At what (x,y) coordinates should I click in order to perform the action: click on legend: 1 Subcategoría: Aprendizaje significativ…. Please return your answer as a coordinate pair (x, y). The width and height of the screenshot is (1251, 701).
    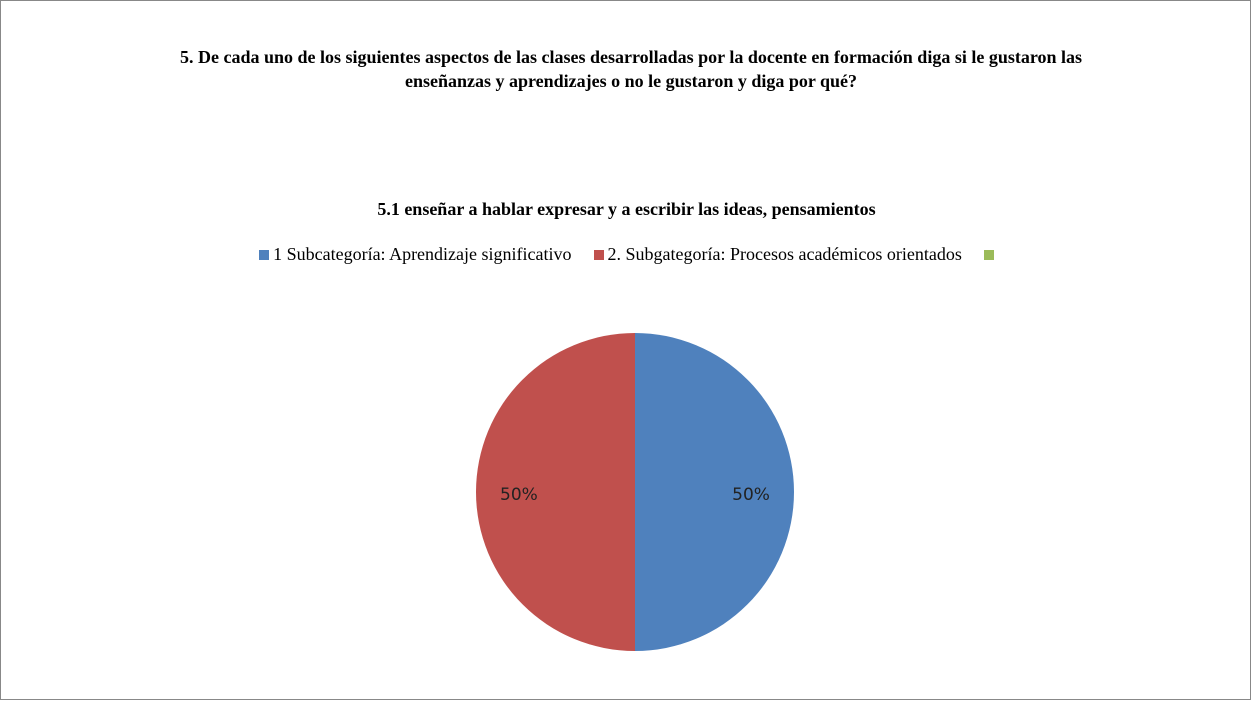
    Looking at the image, I should click on (626, 254).